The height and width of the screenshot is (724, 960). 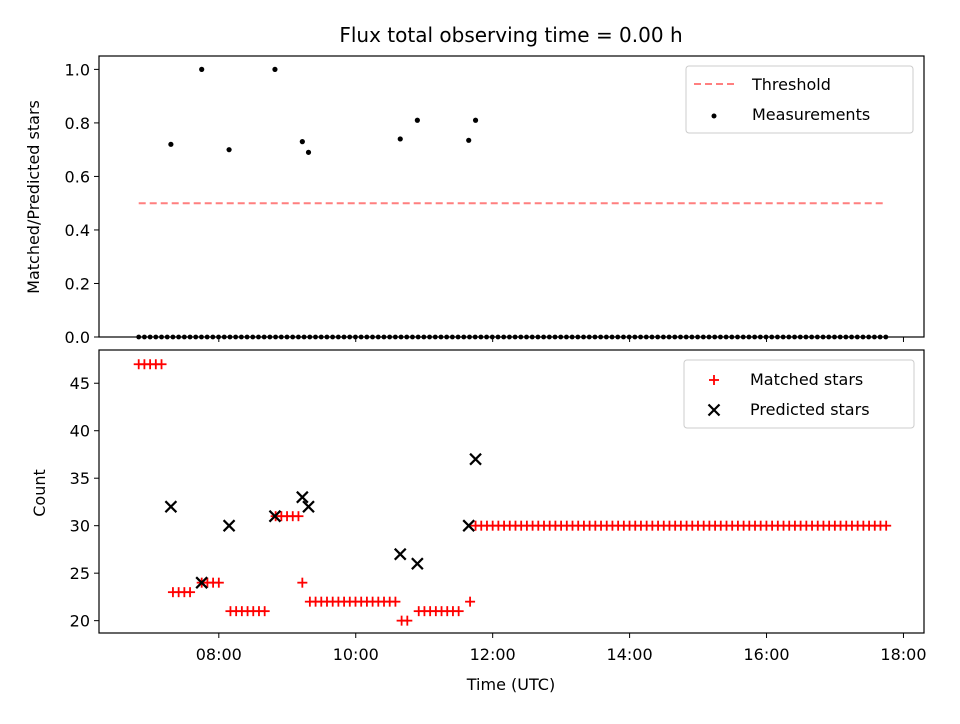 I want to click on predicted-point-4-b, so click(x=302, y=497).